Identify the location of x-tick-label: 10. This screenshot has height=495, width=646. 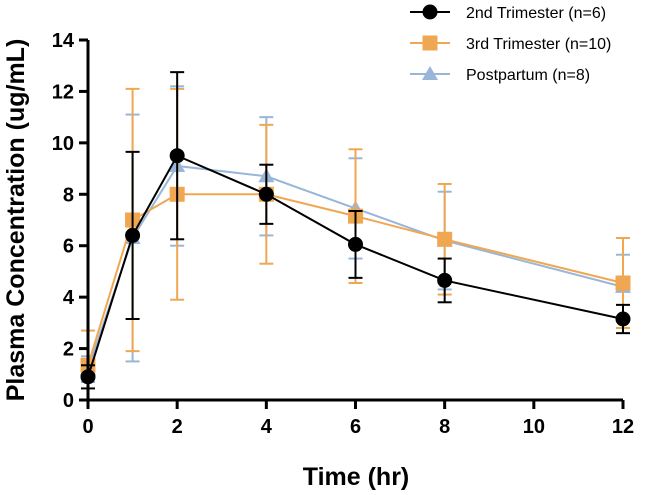
(534, 427).